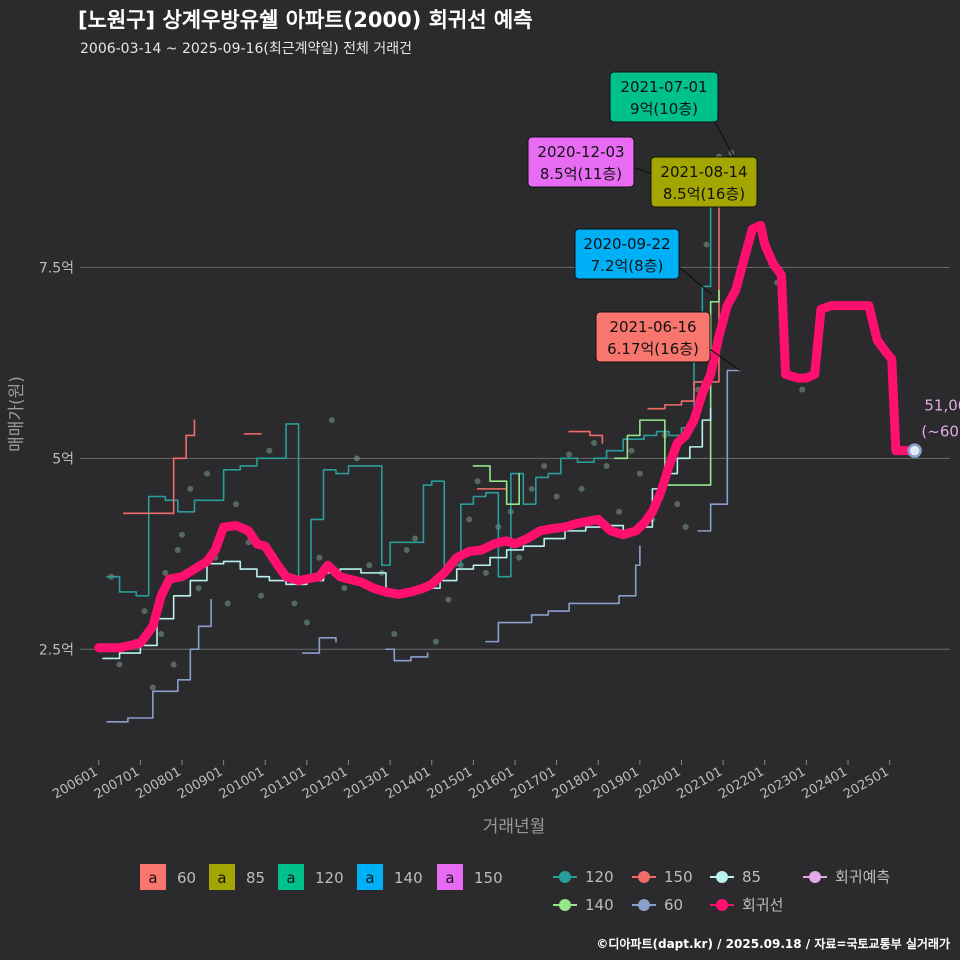  What do you see at coordinates (616, 783) in the screenshot?
I see `x-tick-label: 201901` at bounding box center [616, 783].